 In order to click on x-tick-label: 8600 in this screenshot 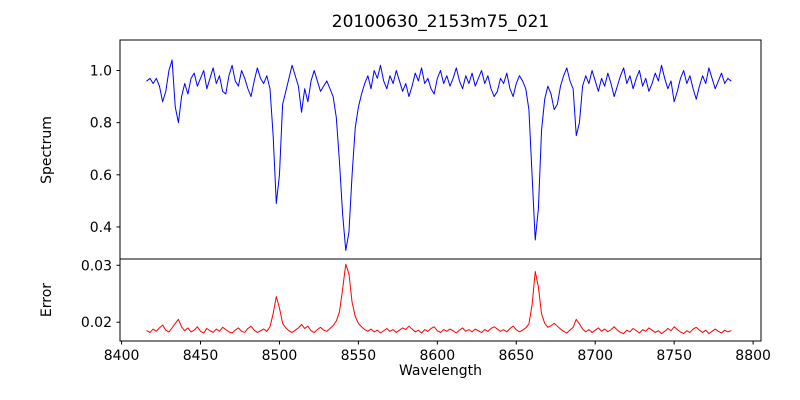, I will do `click(438, 356)`.